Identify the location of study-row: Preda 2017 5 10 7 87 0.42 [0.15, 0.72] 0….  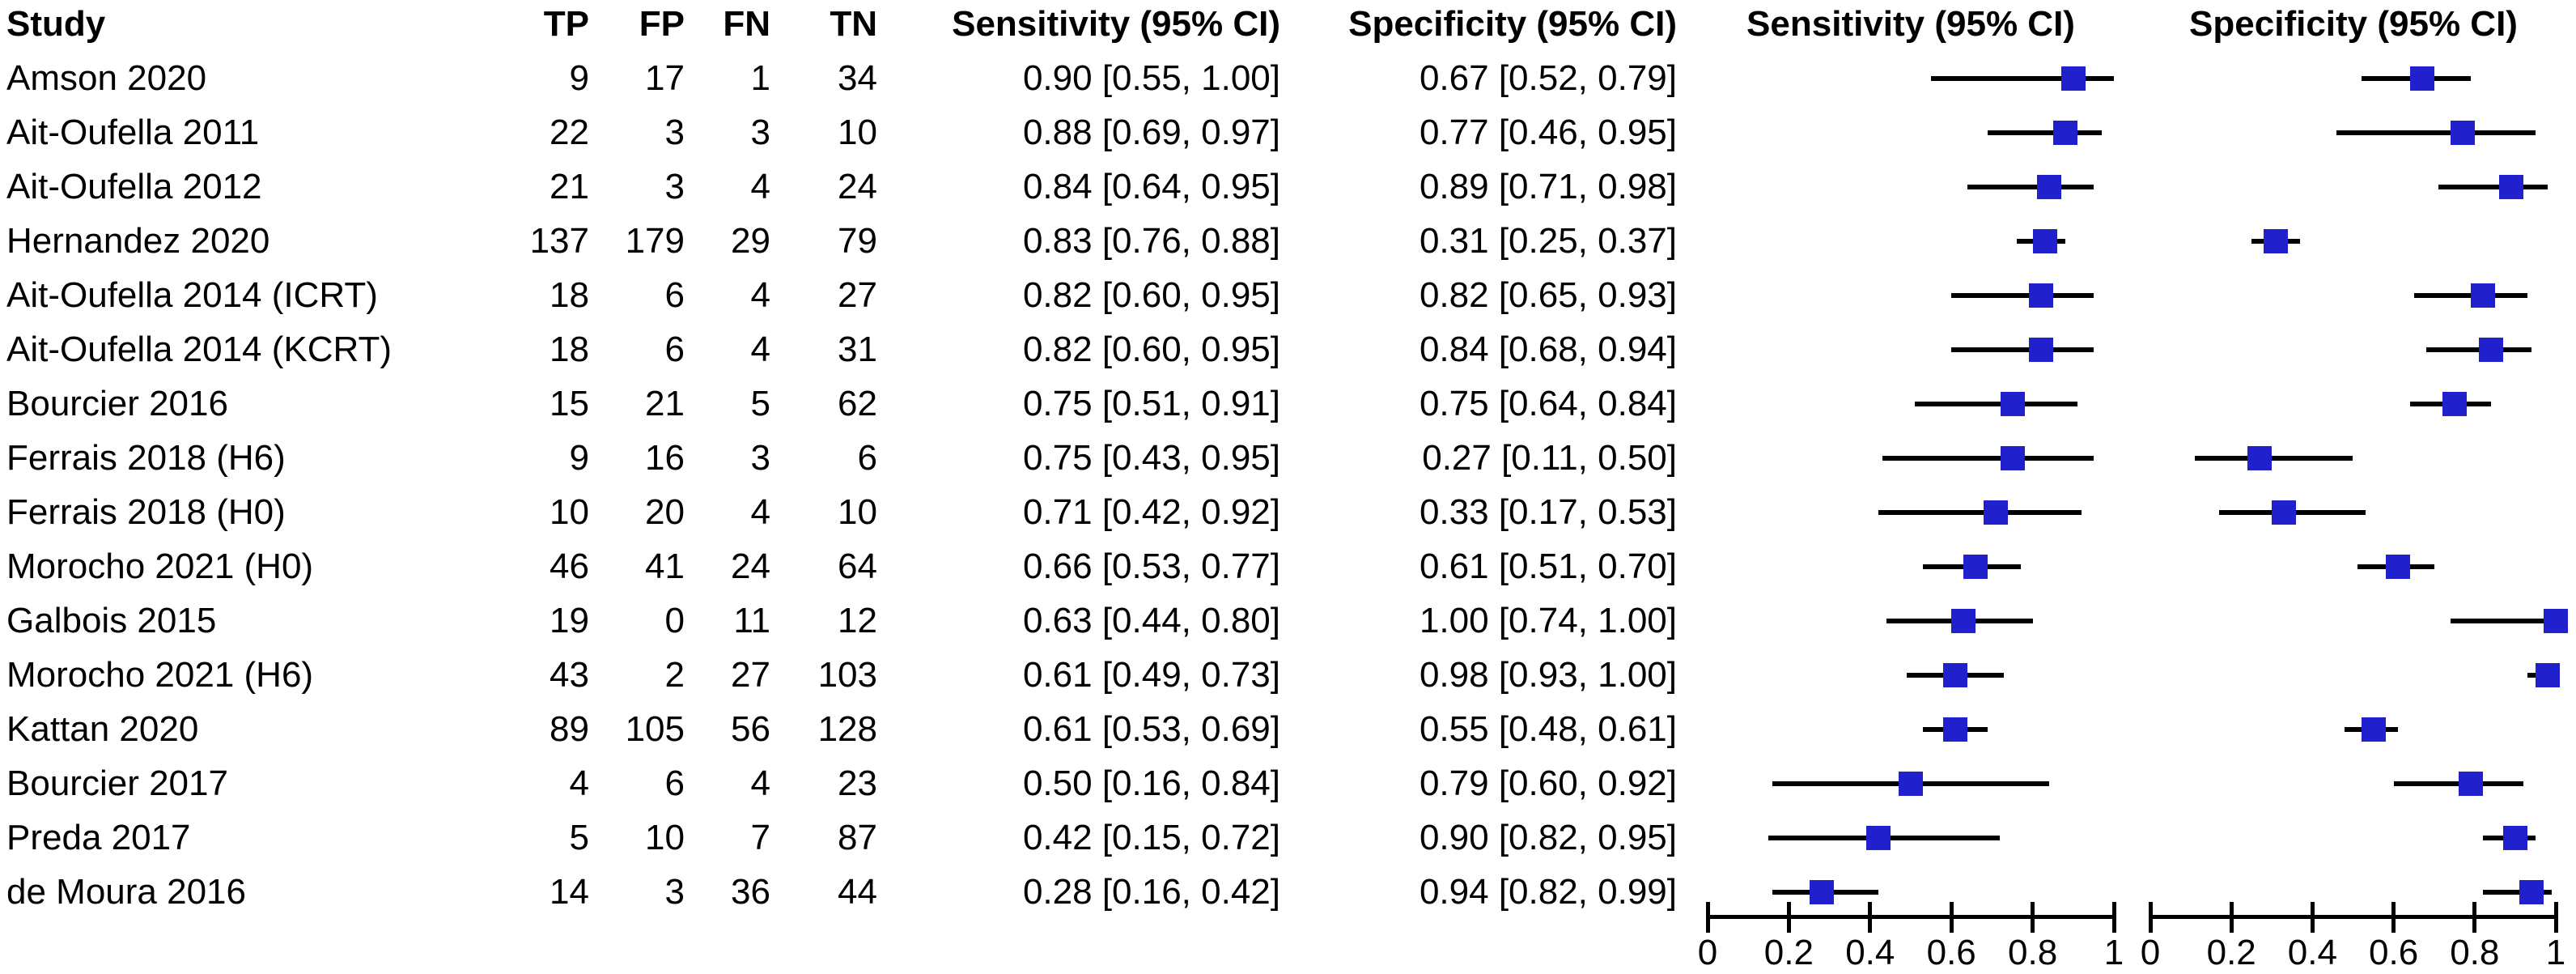
(1288, 838).